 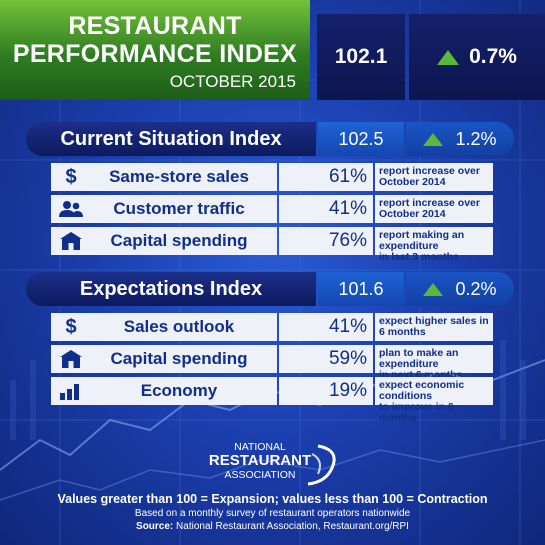 I want to click on row-description-line2: in next 6 months, so click(x=421, y=375).